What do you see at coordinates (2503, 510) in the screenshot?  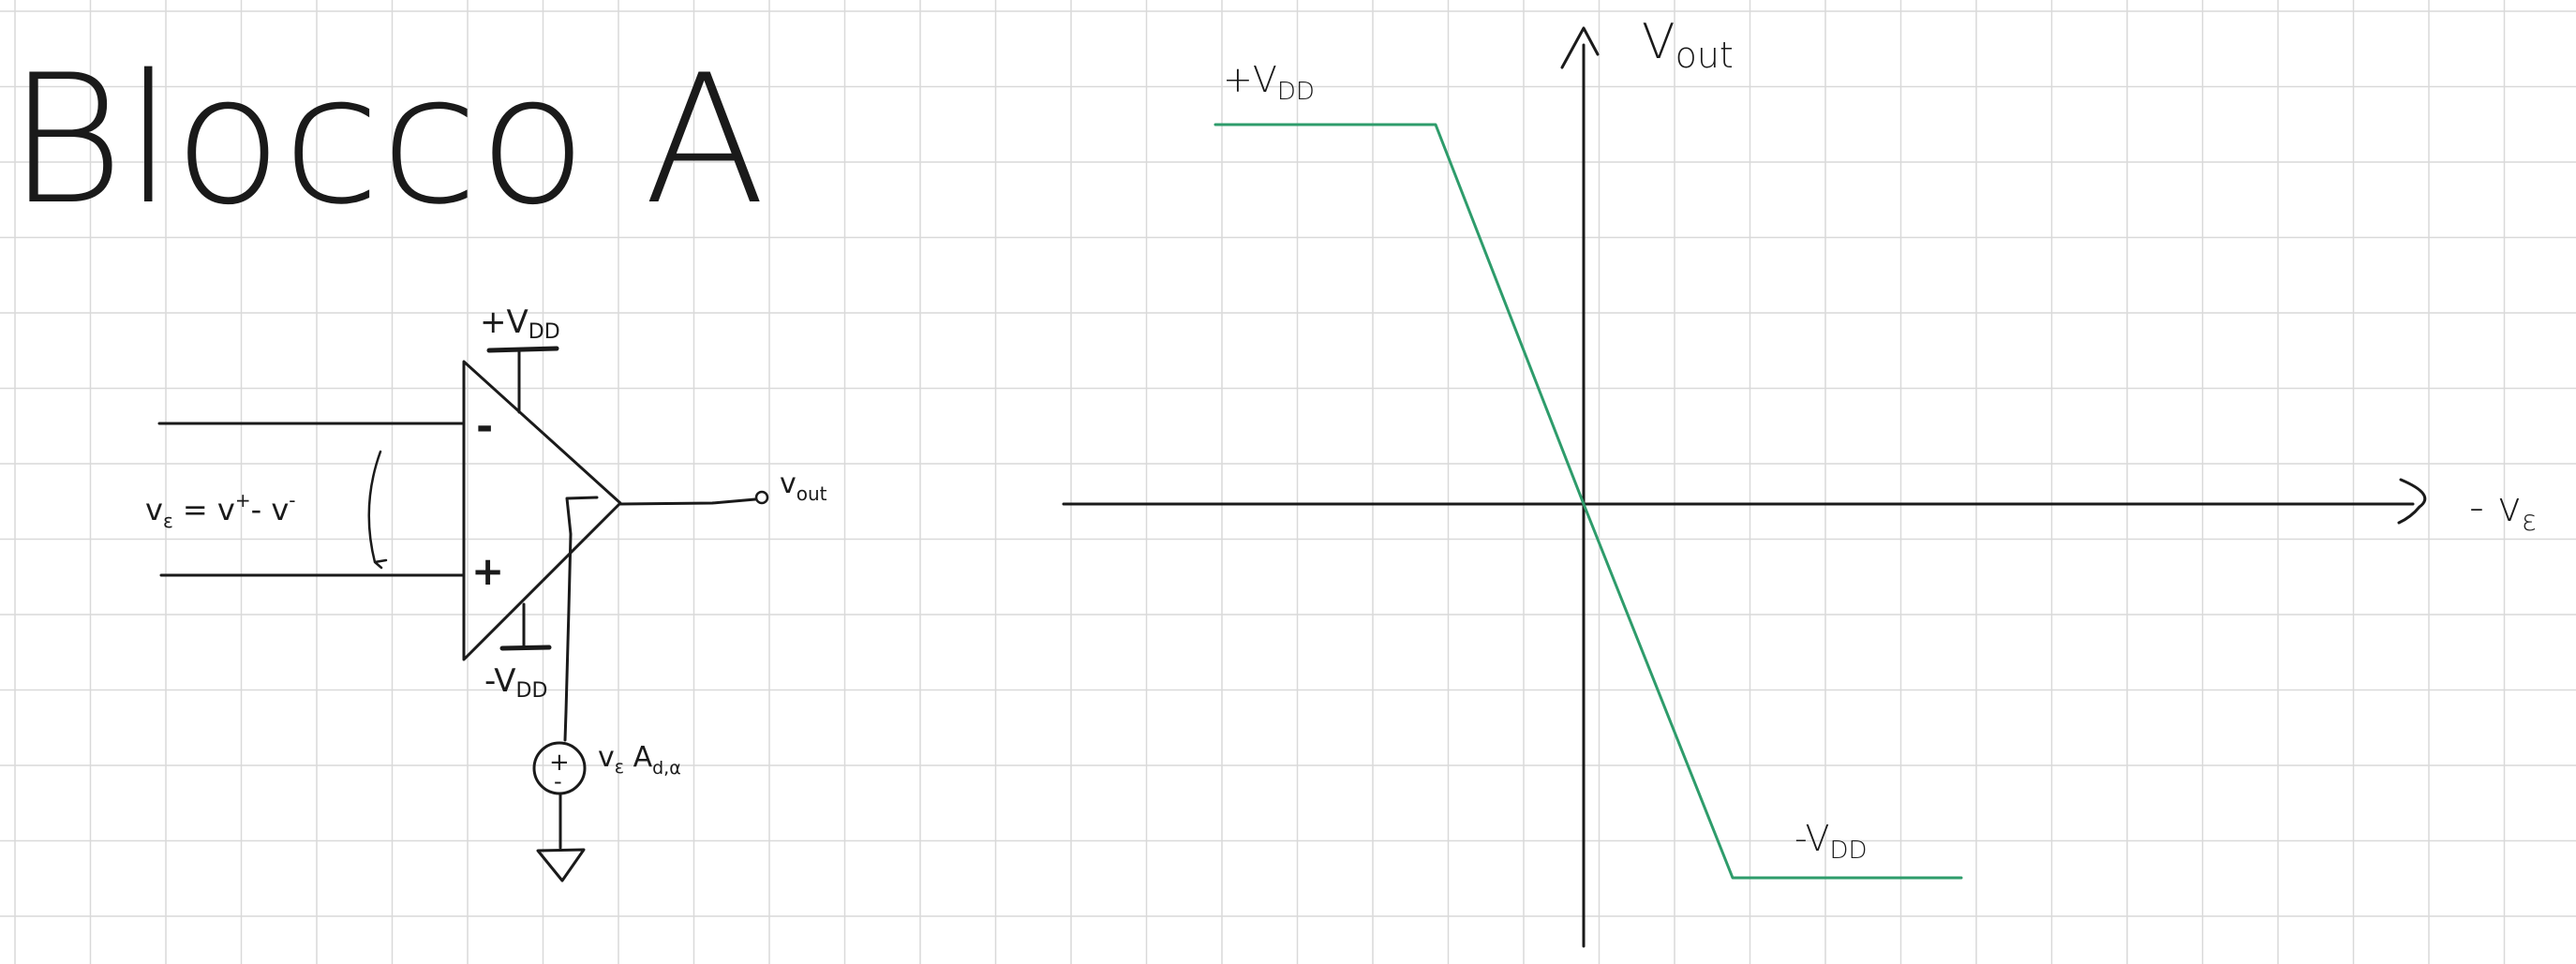 I see `x-axis-label: - vε` at bounding box center [2503, 510].